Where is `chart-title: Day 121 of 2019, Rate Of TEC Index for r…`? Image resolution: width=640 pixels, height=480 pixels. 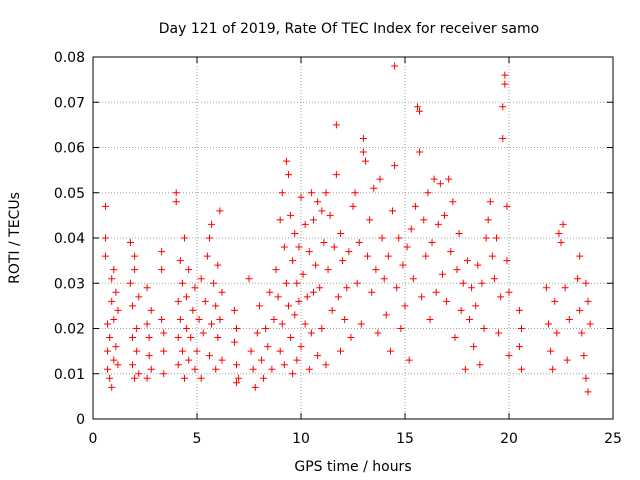
chart-title: Day 121 of 2019, Rate Of TEC Index for r… is located at coordinates (349, 29).